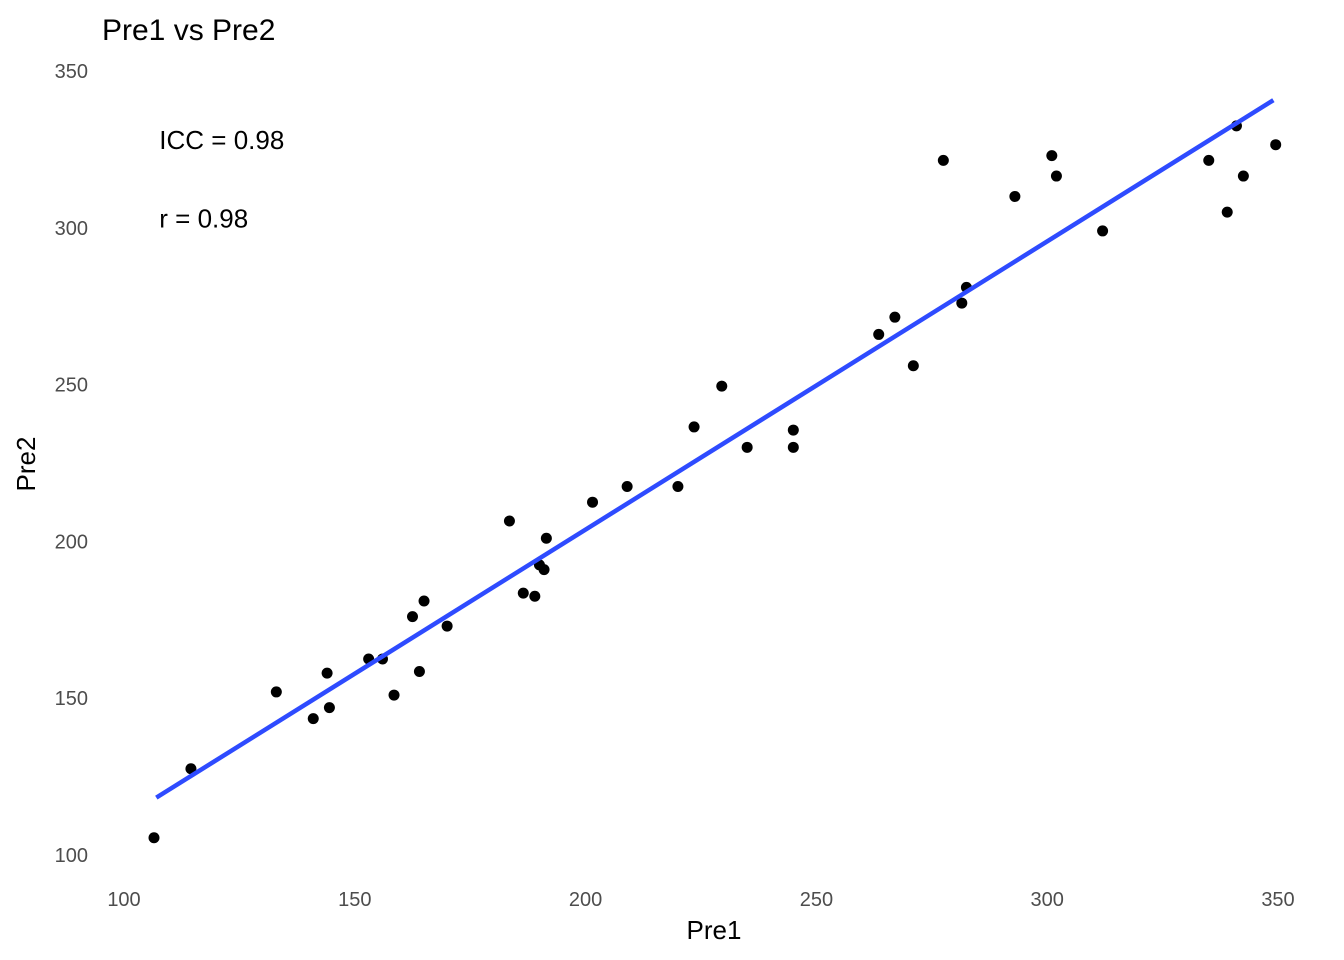  I want to click on x-axis-title: Pre1, so click(714, 930).